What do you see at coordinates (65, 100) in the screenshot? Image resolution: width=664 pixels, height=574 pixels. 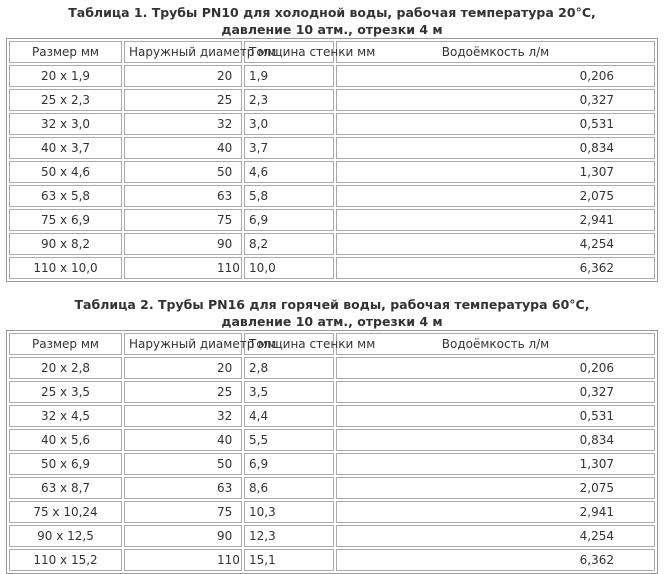 I see `table-cell: 25 x 2,3` at bounding box center [65, 100].